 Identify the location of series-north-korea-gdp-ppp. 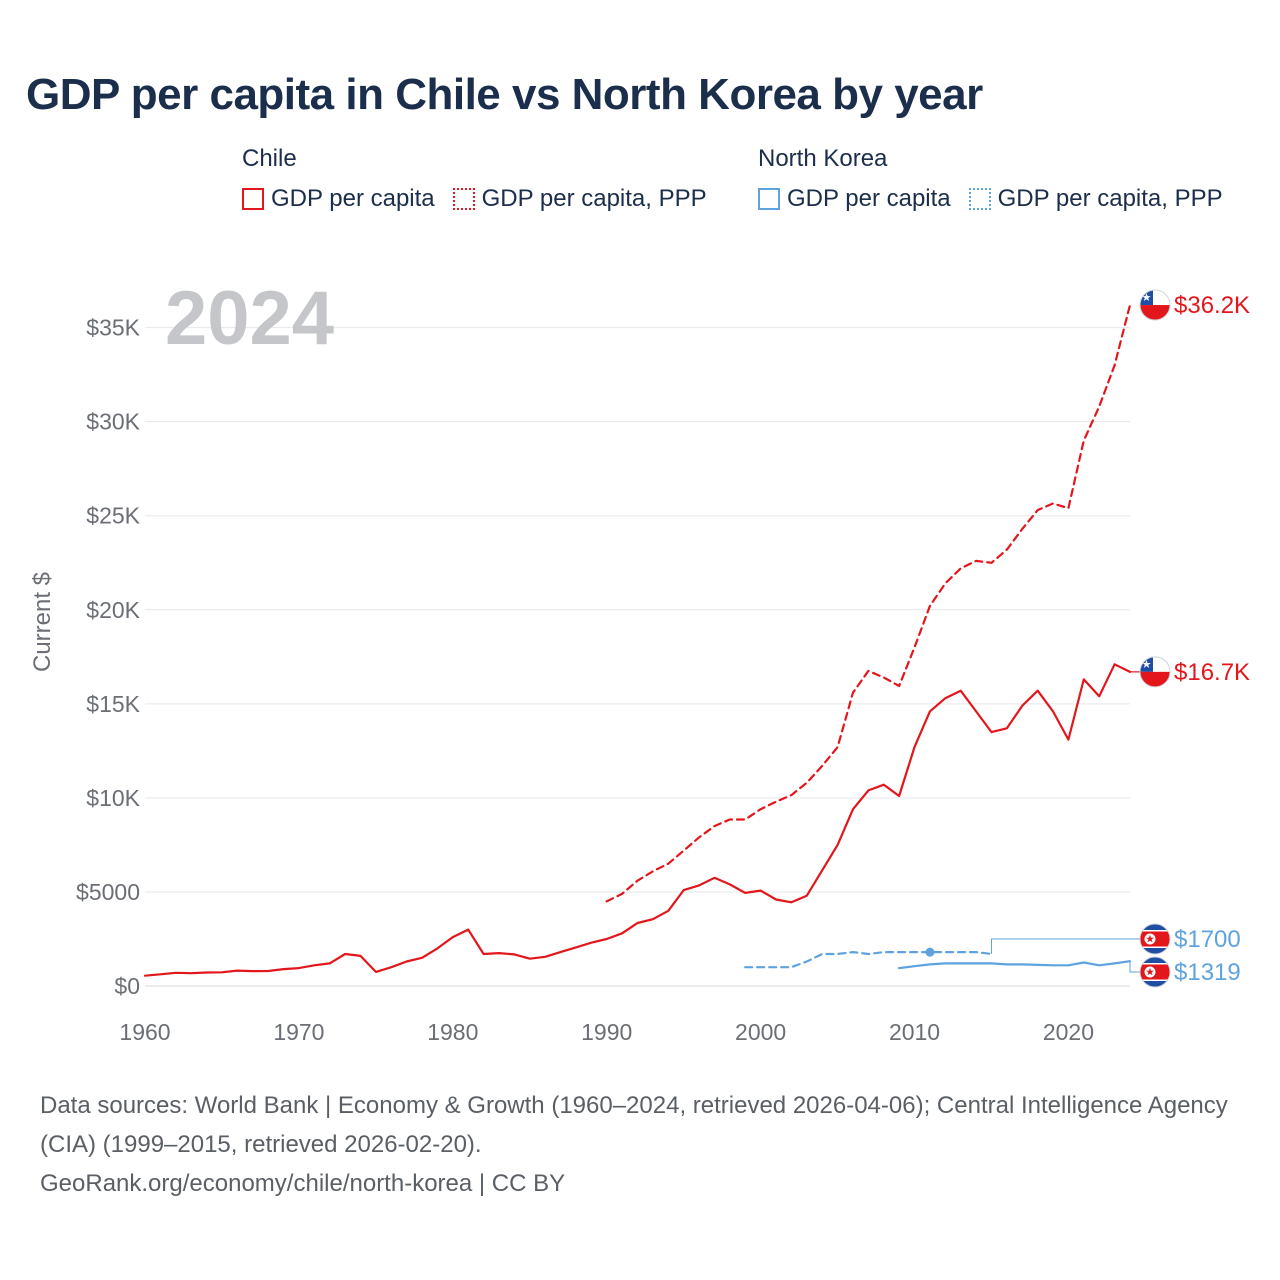
(868, 959).